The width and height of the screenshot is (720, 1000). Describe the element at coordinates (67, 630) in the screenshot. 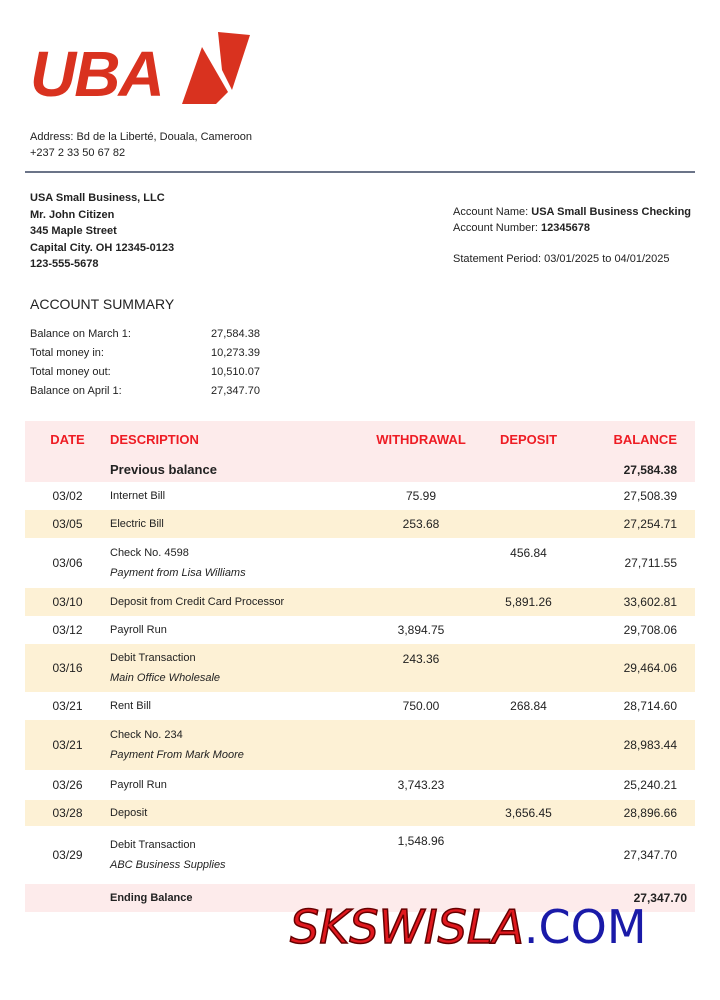

I see `row-date: 03/12` at that location.